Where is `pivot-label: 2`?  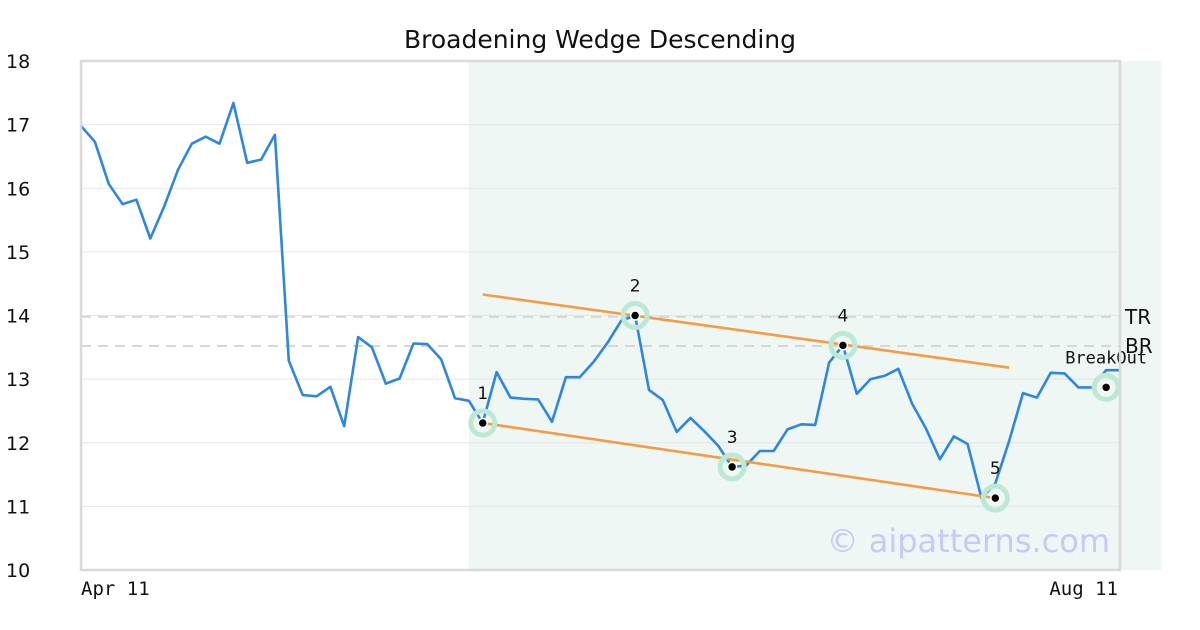 pivot-label: 2 is located at coordinates (635, 287).